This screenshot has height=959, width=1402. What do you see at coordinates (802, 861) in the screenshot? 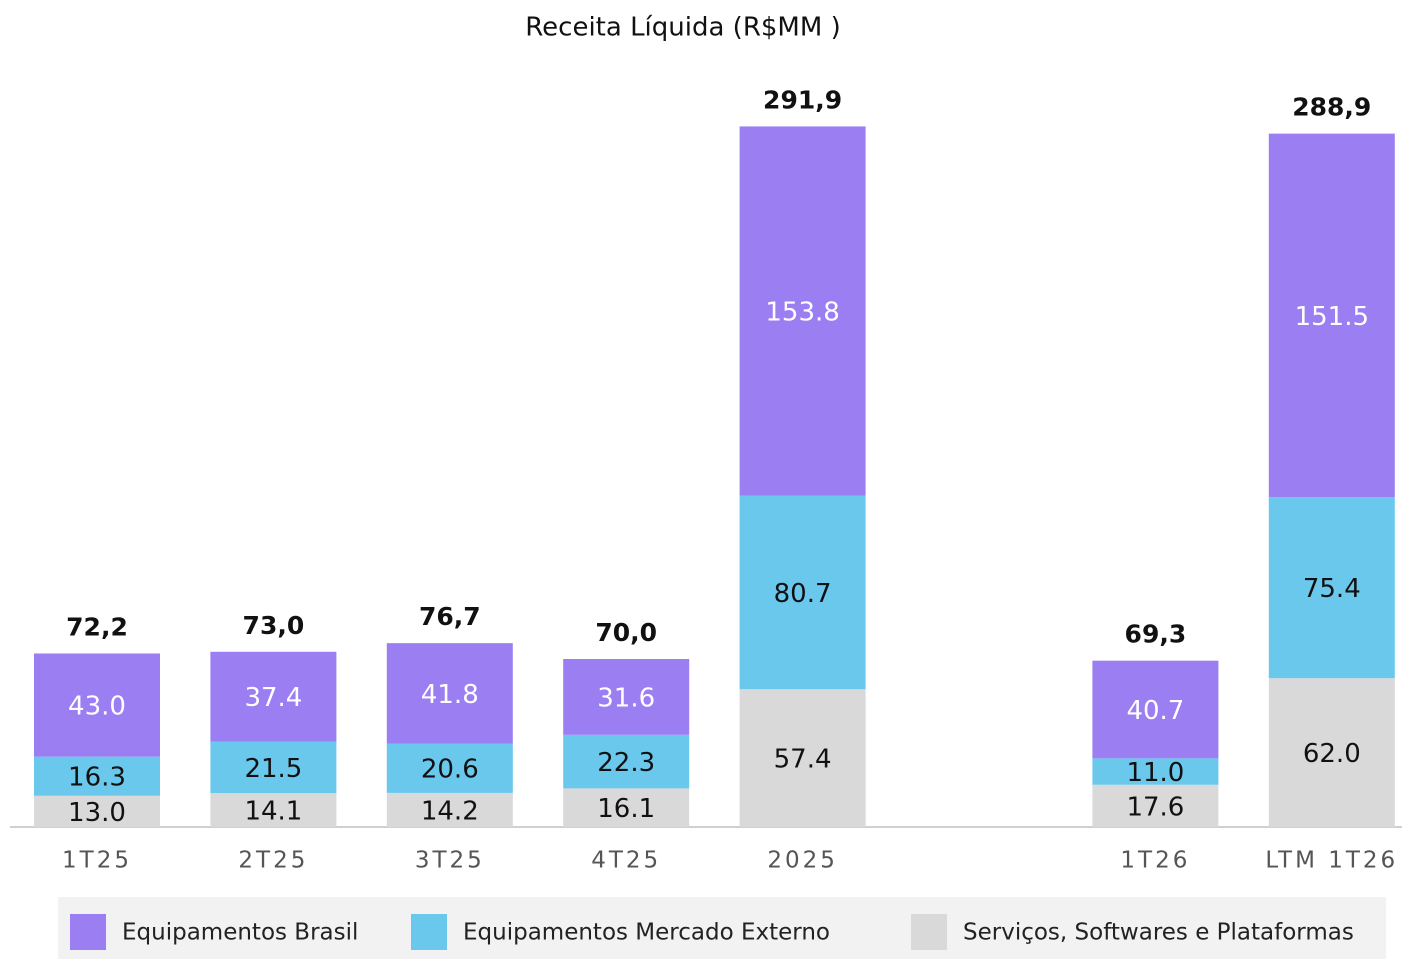
I see `x-tick-label: 2025` at bounding box center [802, 861].